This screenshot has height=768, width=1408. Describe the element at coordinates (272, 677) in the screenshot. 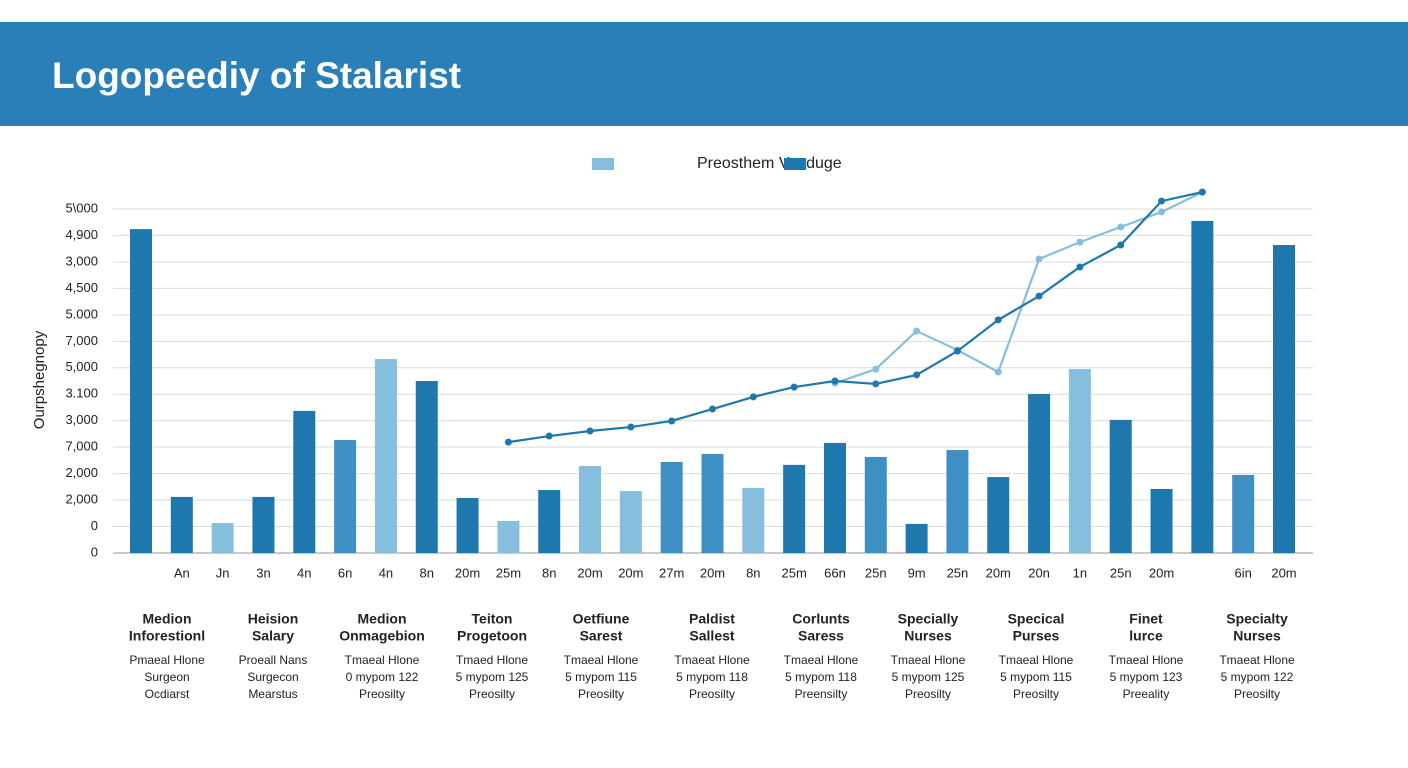

I see `column-line: Surgecon` at that location.